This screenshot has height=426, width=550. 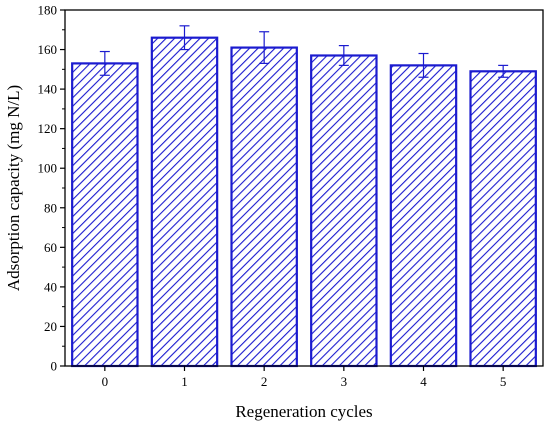 I want to click on x-tick-label: 2, so click(x=264, y=381).